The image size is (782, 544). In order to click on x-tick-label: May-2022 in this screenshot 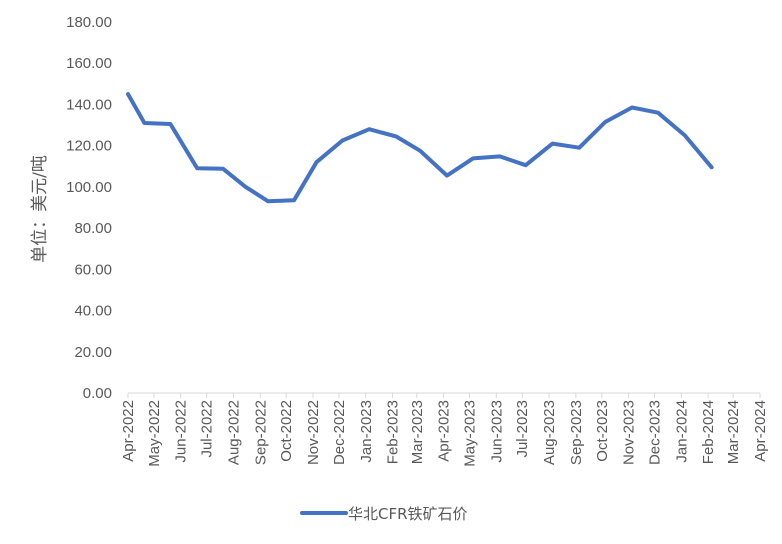, I will do `click(154, 433)`.